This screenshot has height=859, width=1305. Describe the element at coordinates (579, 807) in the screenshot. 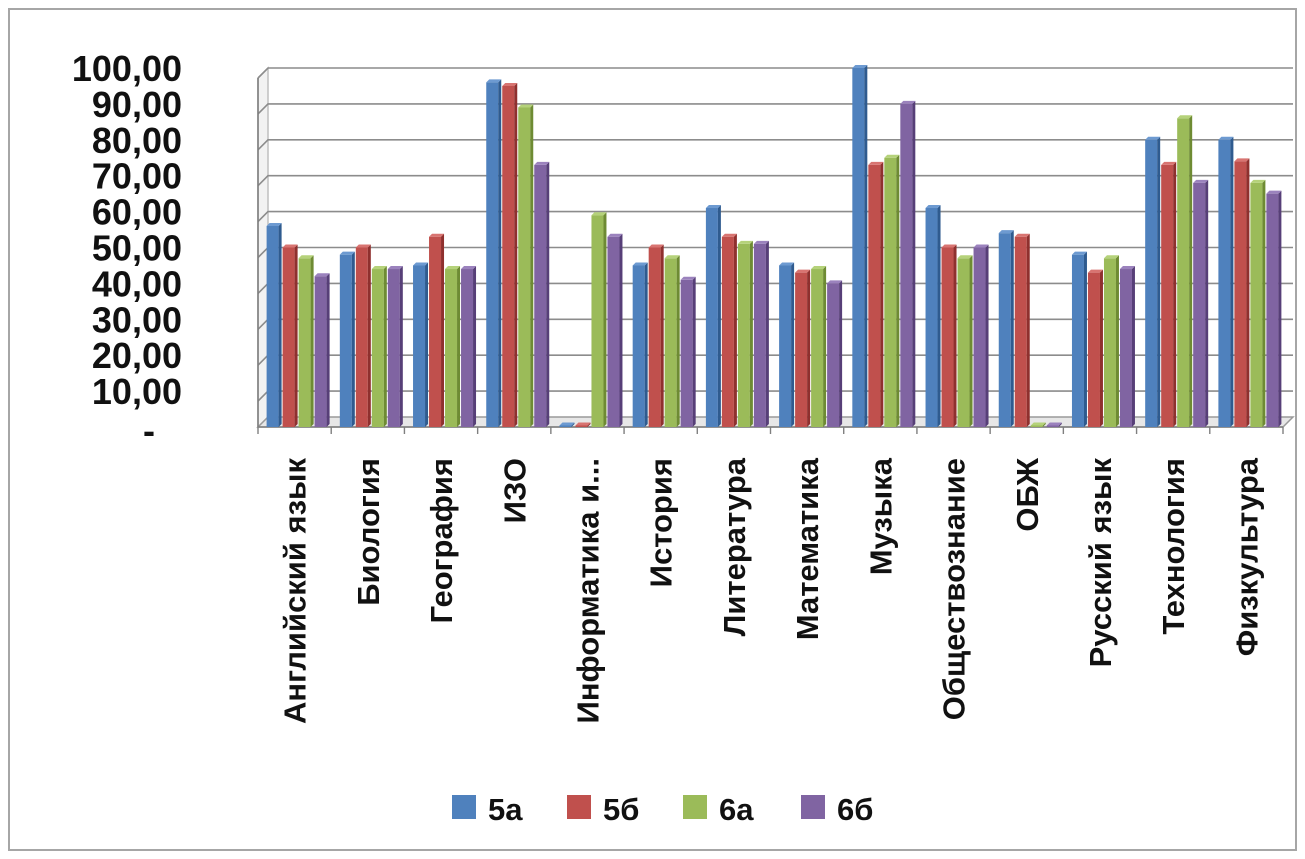

I see `legend-swatch` at that location.